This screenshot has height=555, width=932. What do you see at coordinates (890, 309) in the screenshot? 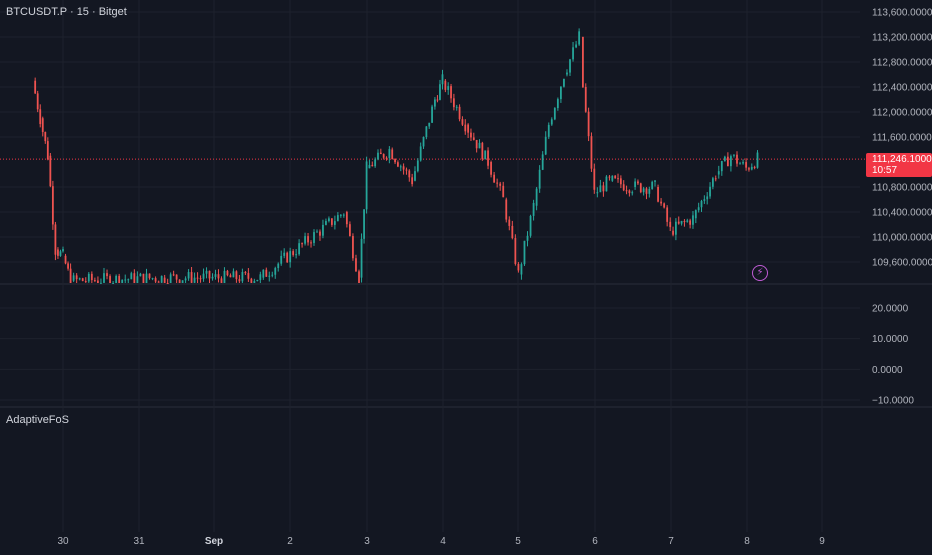
I see `oscillator-axis-label: 20.0000` at bounding box center [890, 309].